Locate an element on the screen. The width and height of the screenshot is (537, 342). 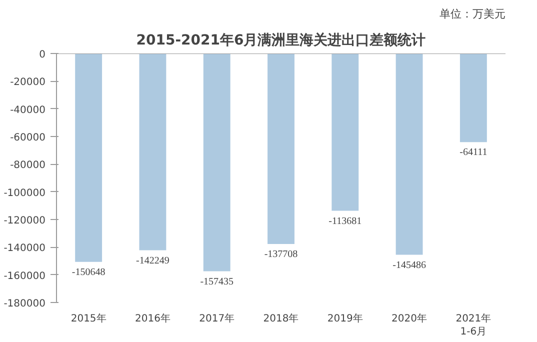
x-tick-label: 2016年 is located at coordinates (152, 318).